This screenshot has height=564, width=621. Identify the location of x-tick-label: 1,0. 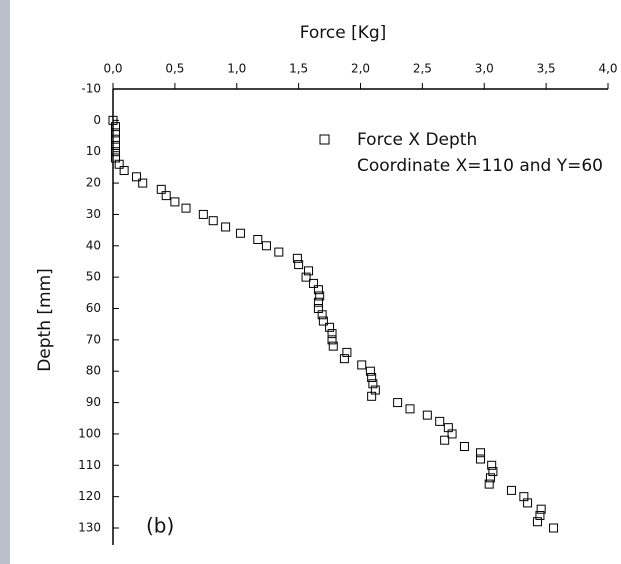
(236, 69).